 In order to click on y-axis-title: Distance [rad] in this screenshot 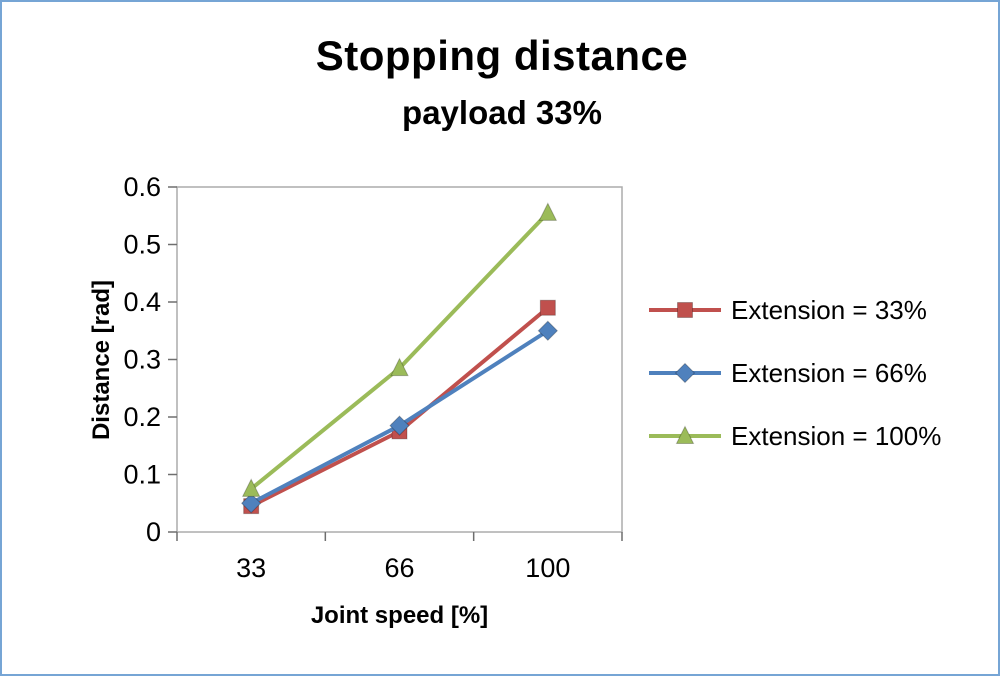, I will do `click(101, 360)`.